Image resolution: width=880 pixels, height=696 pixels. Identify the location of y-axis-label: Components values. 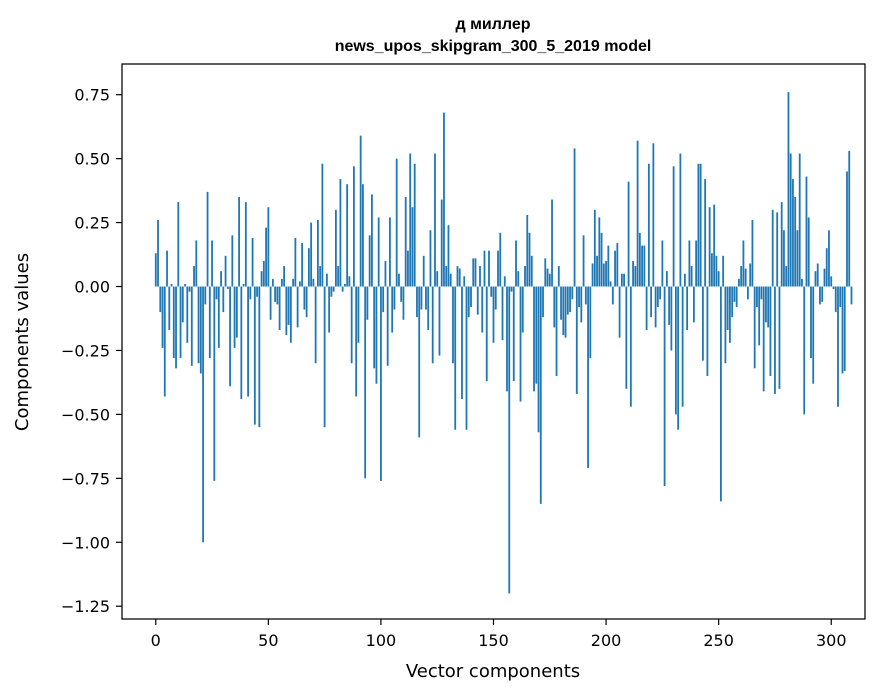
(22, 342).